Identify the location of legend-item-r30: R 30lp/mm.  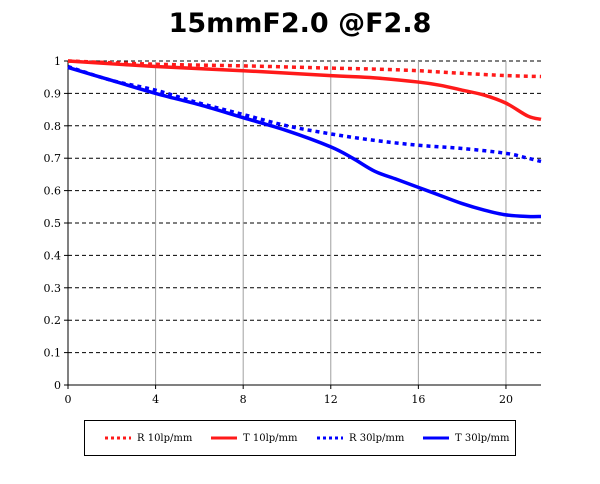
(360, 438).